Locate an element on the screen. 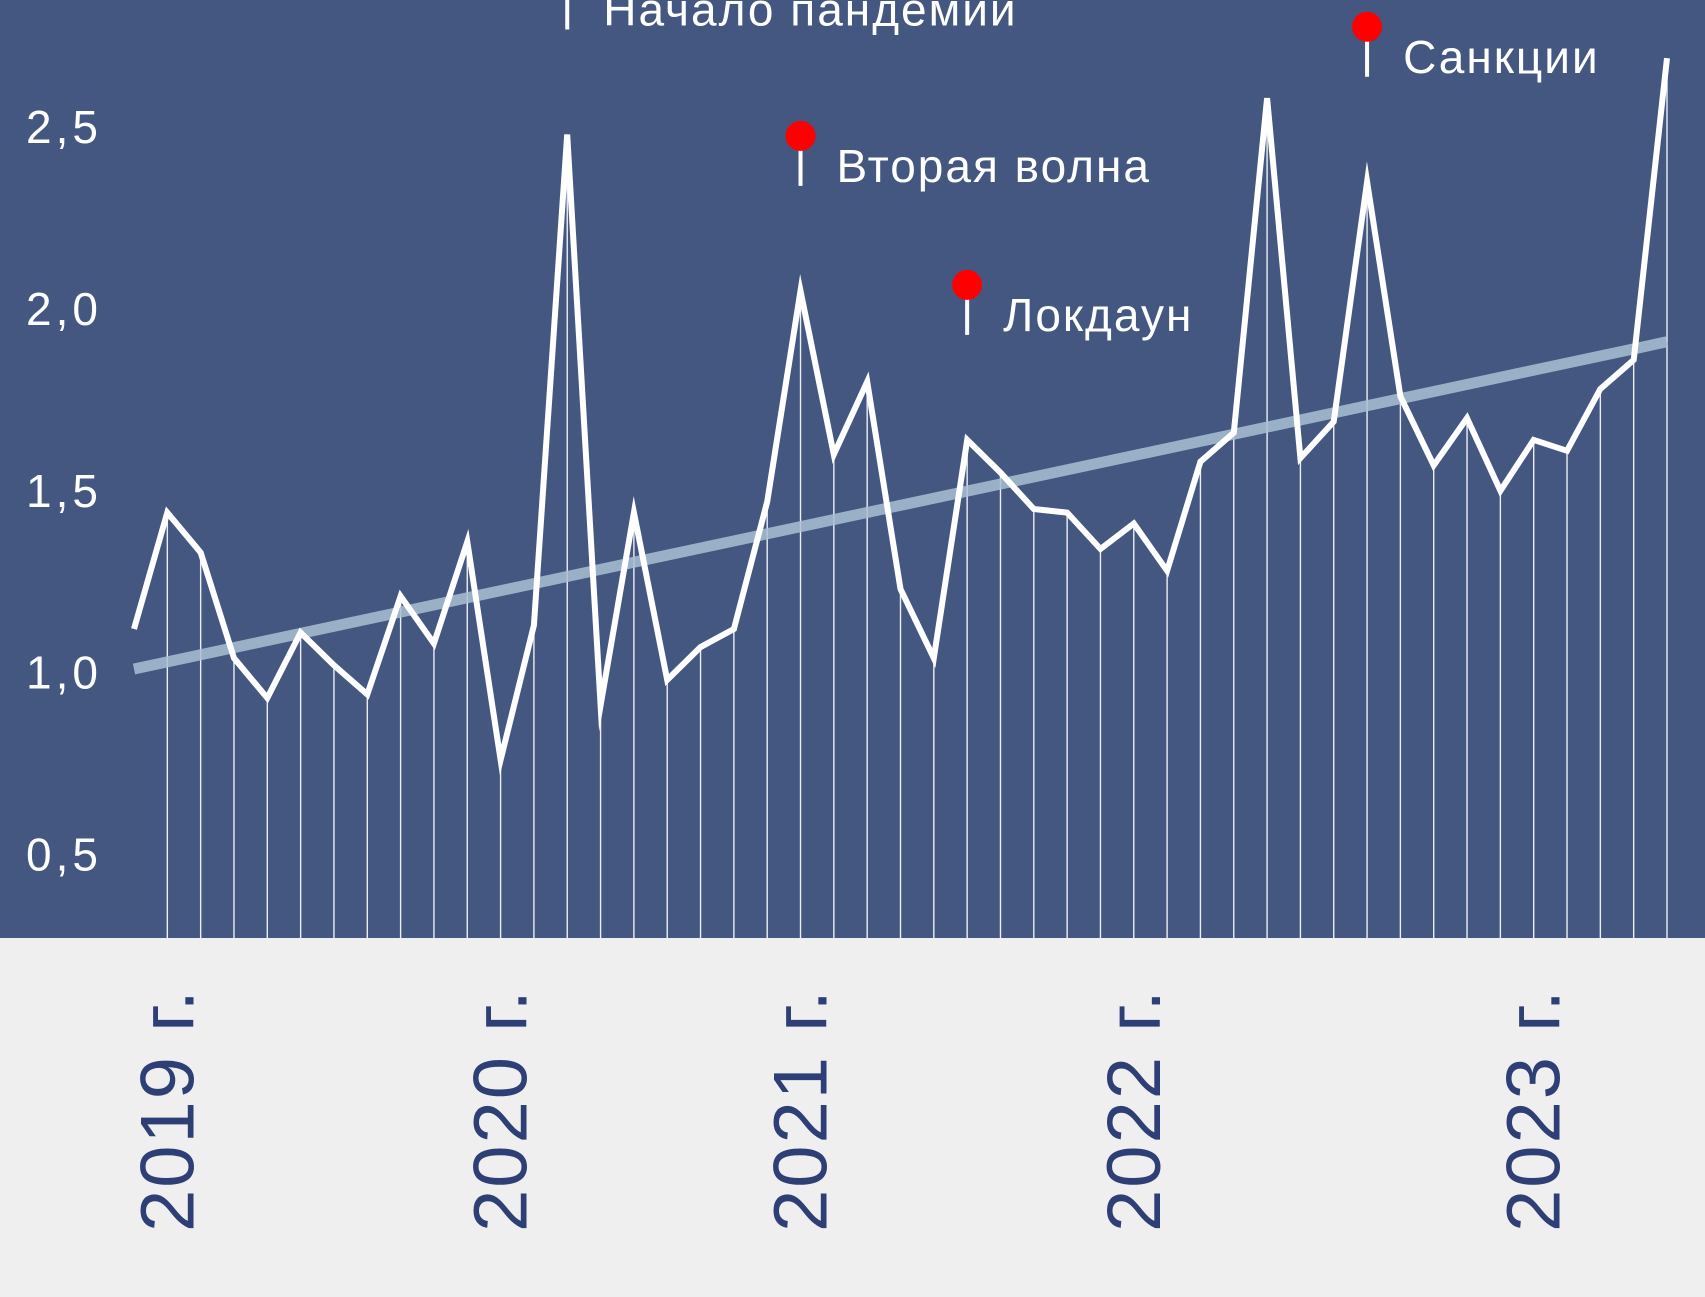  event-label: Начало пандемии is located at coordinates (810, 18).